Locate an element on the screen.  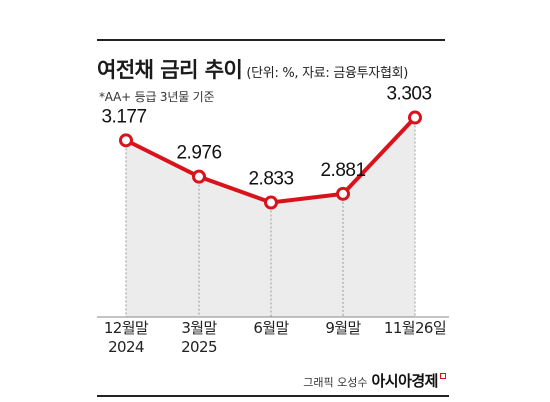
chart-title-text: 여전채 금리 추이 is located at coordinates (170, 70).